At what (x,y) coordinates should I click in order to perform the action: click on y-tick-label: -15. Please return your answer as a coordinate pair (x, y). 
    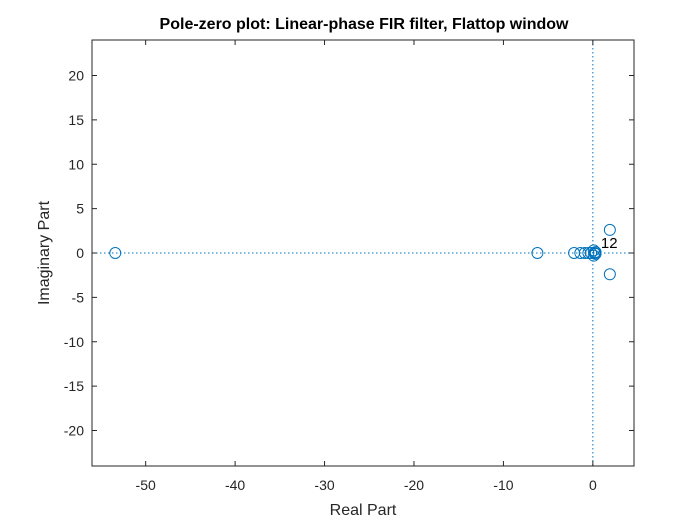
    Looking at the image, I should click on (74, 386).